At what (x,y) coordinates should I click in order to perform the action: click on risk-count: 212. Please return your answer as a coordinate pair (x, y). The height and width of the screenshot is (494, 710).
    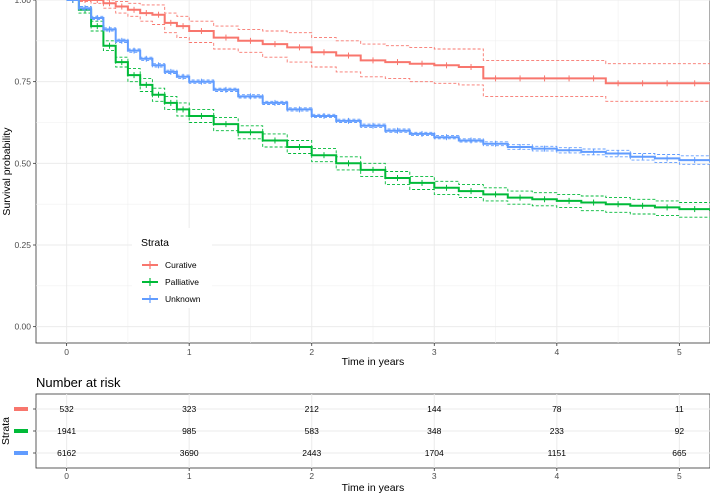
    Looking at the image, I should click on (312, 409).